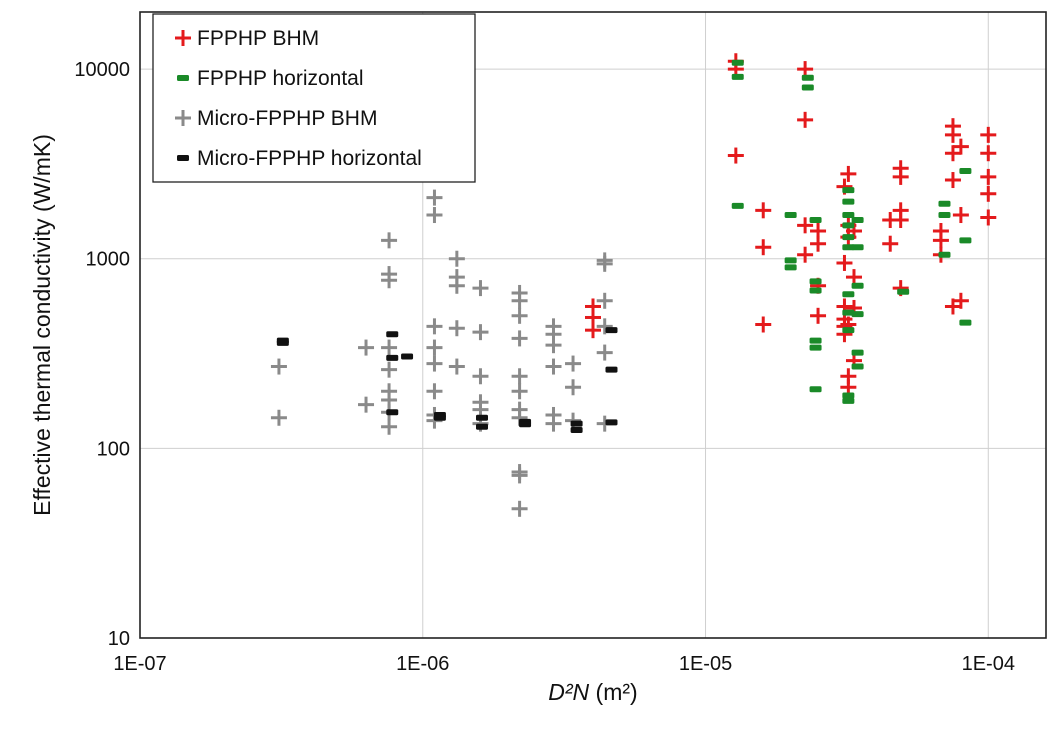 Image resolution: width=1053 pixels, height=732 pixels. I want to click on x-tick-label: 1E-07, so click(139, 664).